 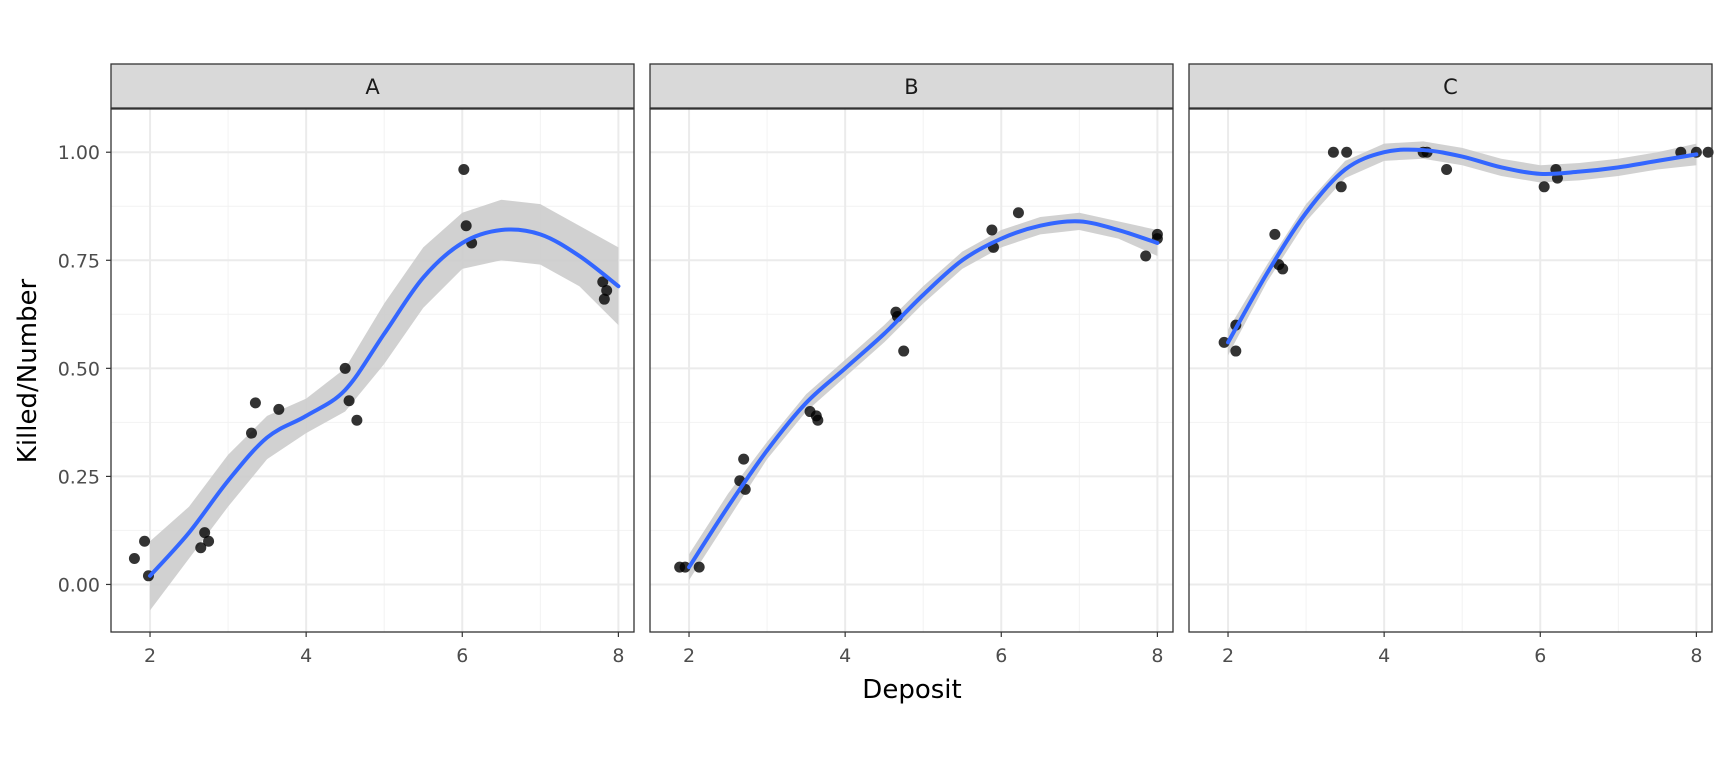 What do you see at coordinates (79, 153) in the screenshot?
I see `y-tick-label: 1.00` at bounding box center [79, 153].